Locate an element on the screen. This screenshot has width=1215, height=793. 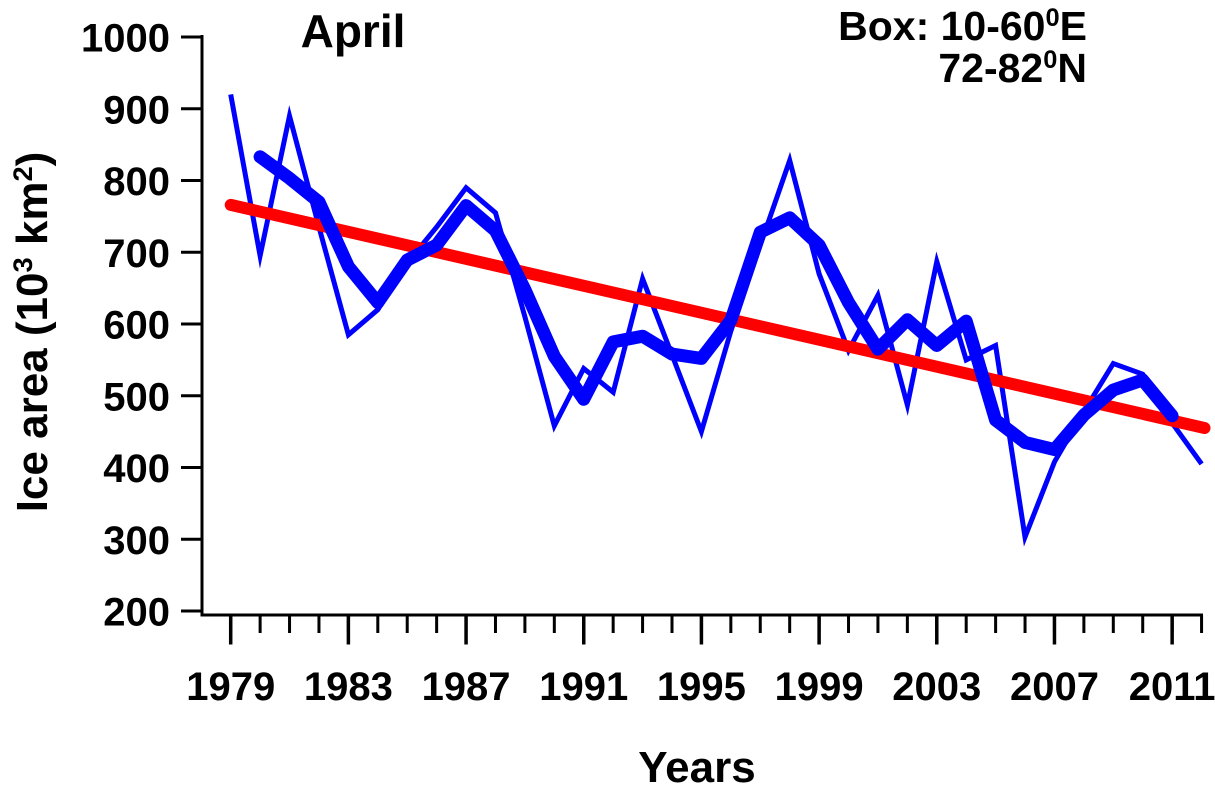
region-box-line2-sup: 0 is located at coordinates (1050, 60).